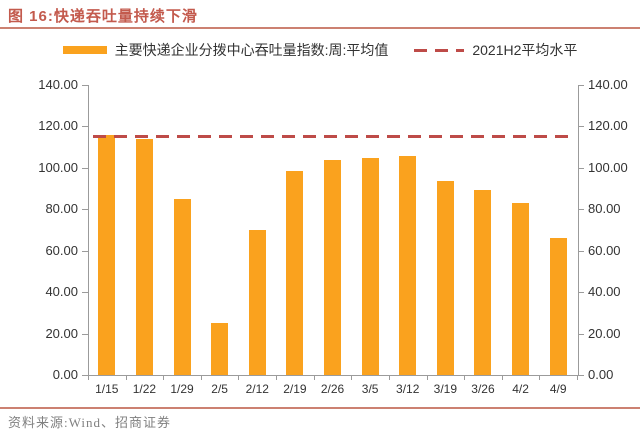 The image size is (640, 432). I want to click on y-tick-label-left: 80.00, so click(61, 209).